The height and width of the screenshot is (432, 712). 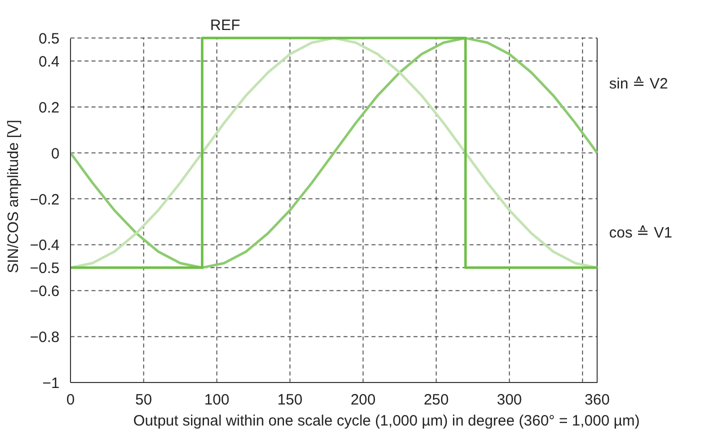 What do you see at coordinates (597, 400) in the screenshot?
I see `x-tick-label: 360` at bounding box center [597, 400].